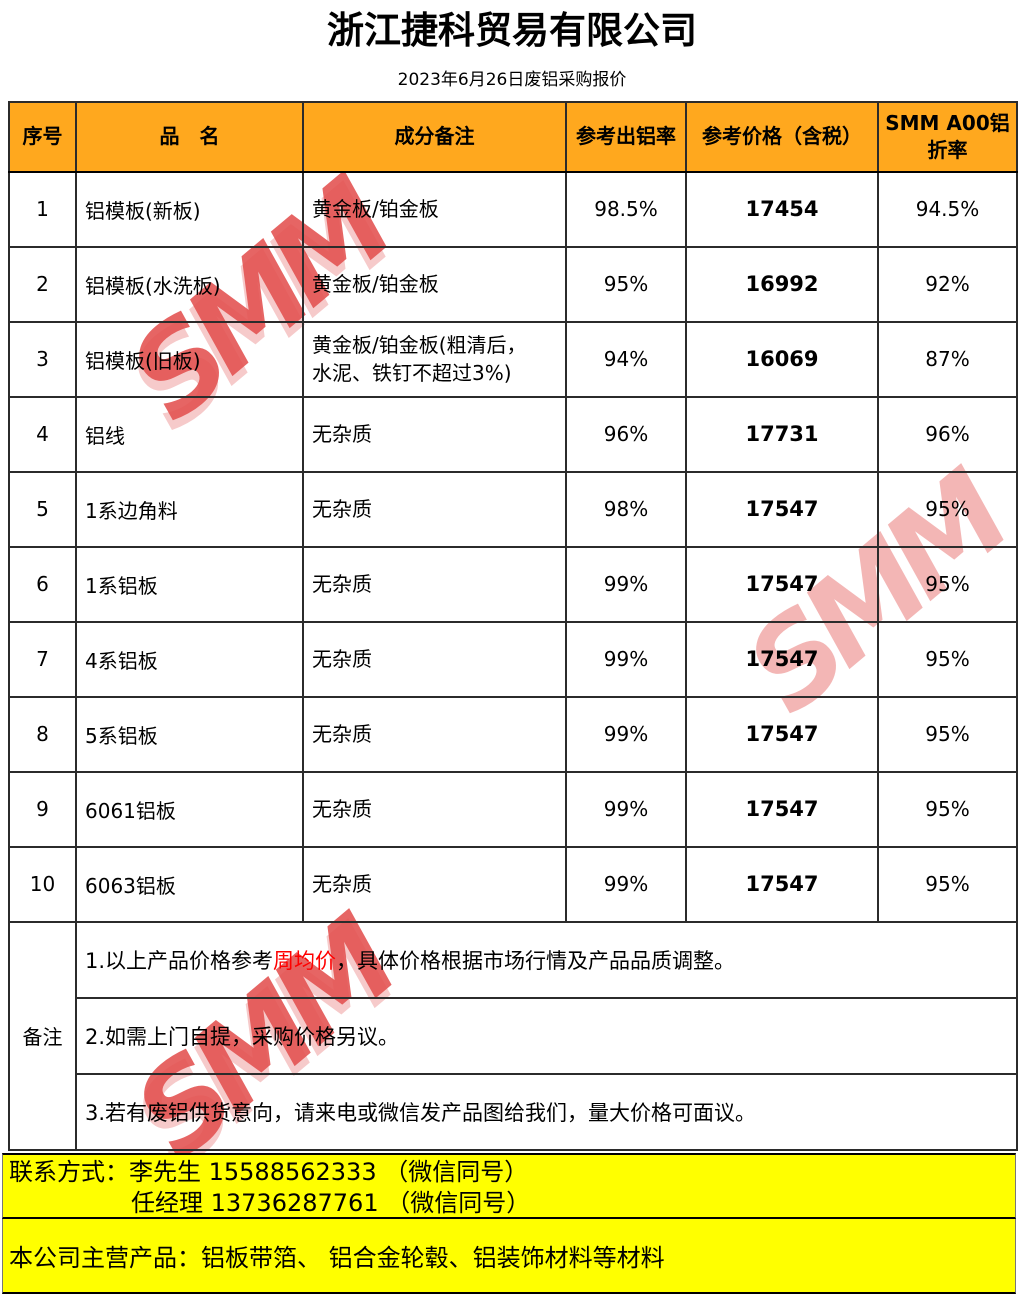 The image size is (1024, 1305). What do you see at coordinates (189, 734) in the screenshot?
I see `product-name: 5系铝板` at bounding box center [189, 734].